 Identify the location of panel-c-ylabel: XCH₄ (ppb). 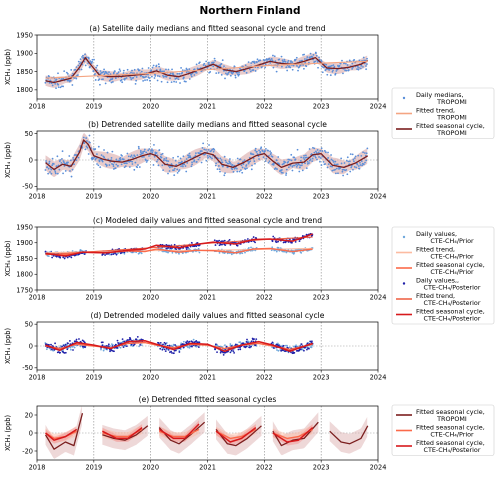
(8, 258).